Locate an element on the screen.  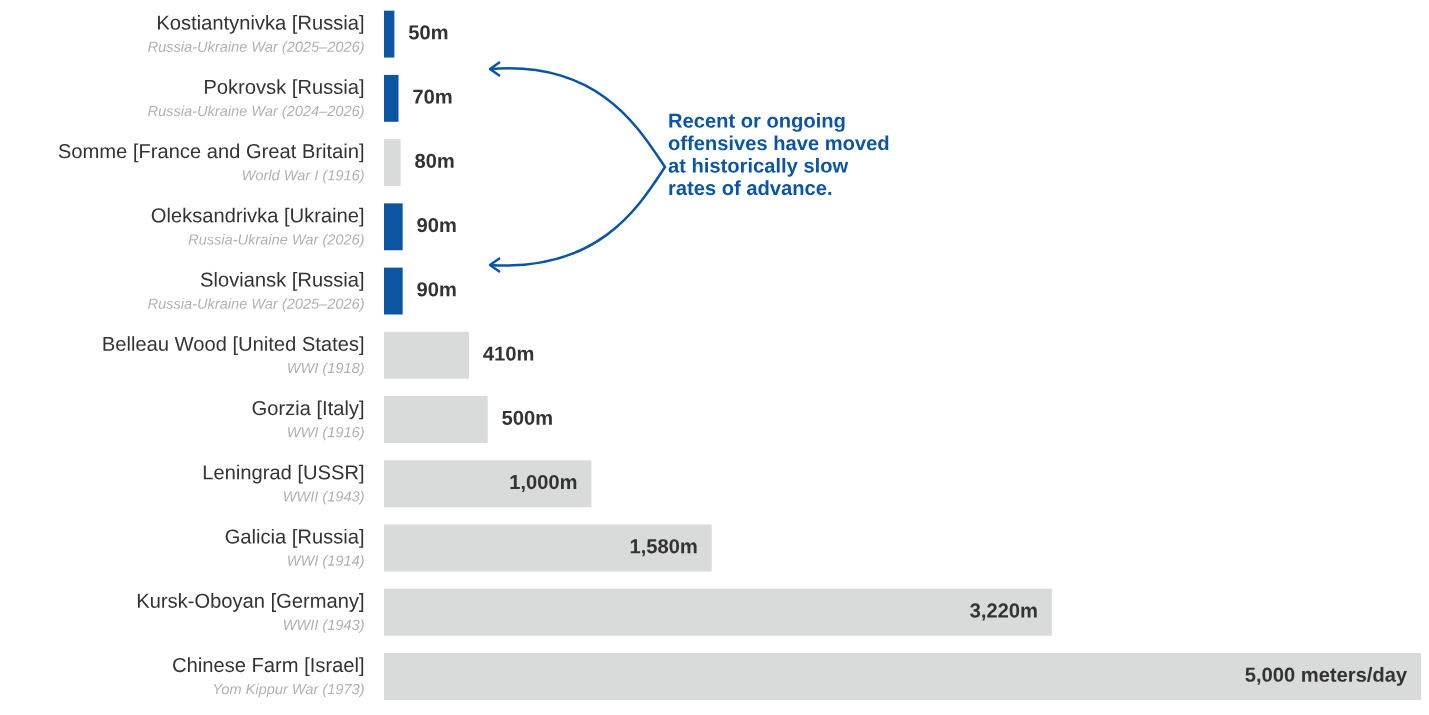
data-label: 500m is located at coordinates (527, 417).